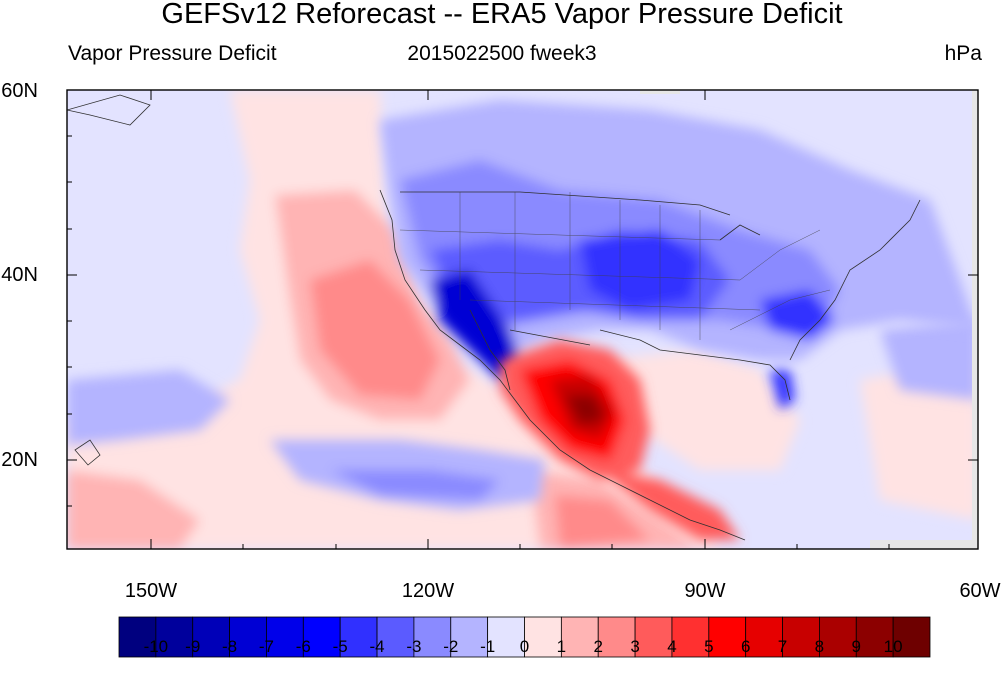  What do you see at coordinates (635, 646) in the screenshot?
I see `colorbar-label: 3` at bounding box center [635, 646].